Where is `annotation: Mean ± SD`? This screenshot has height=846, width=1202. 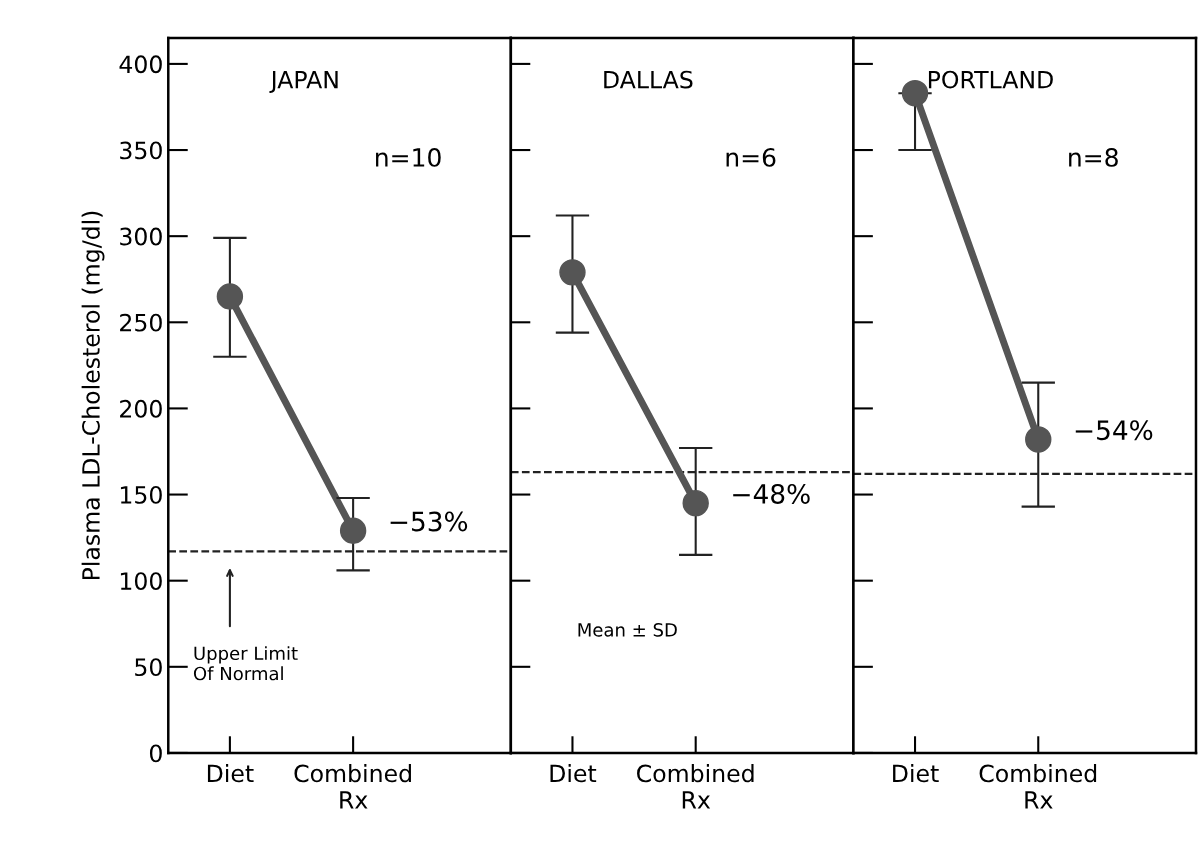
annotation: Mean ± SD is located at coordinates (627, 629).